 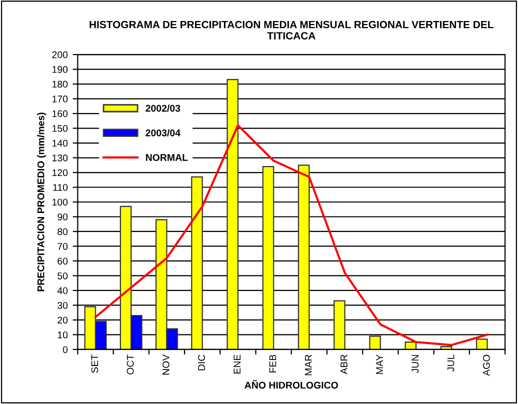 What do you see at coordinates (237, 364) in the screenshot?
I see `x-tick-label: ENE` at bounding box center [237, 364].